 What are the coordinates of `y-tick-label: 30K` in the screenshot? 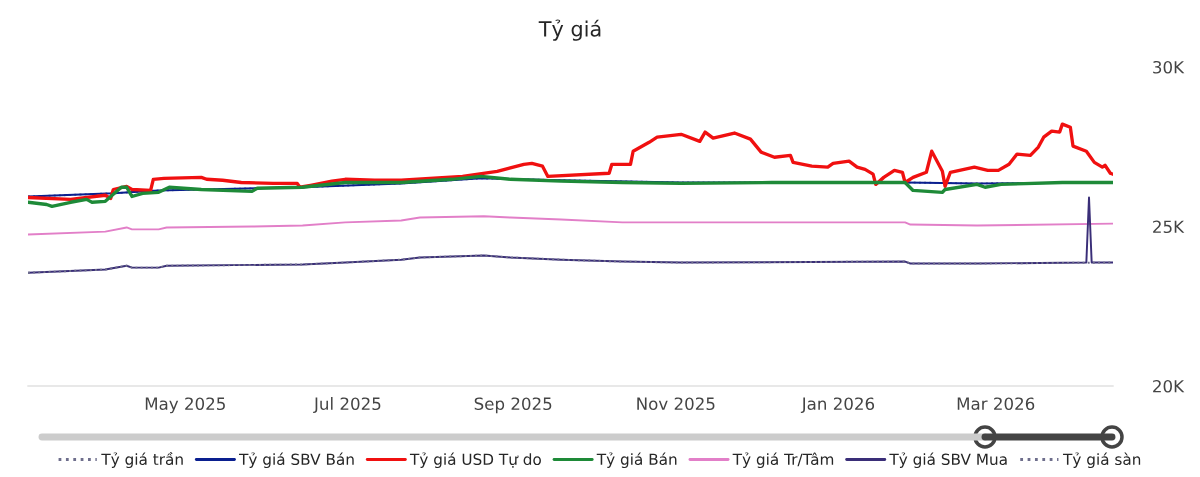 It's located at (1169, 67).